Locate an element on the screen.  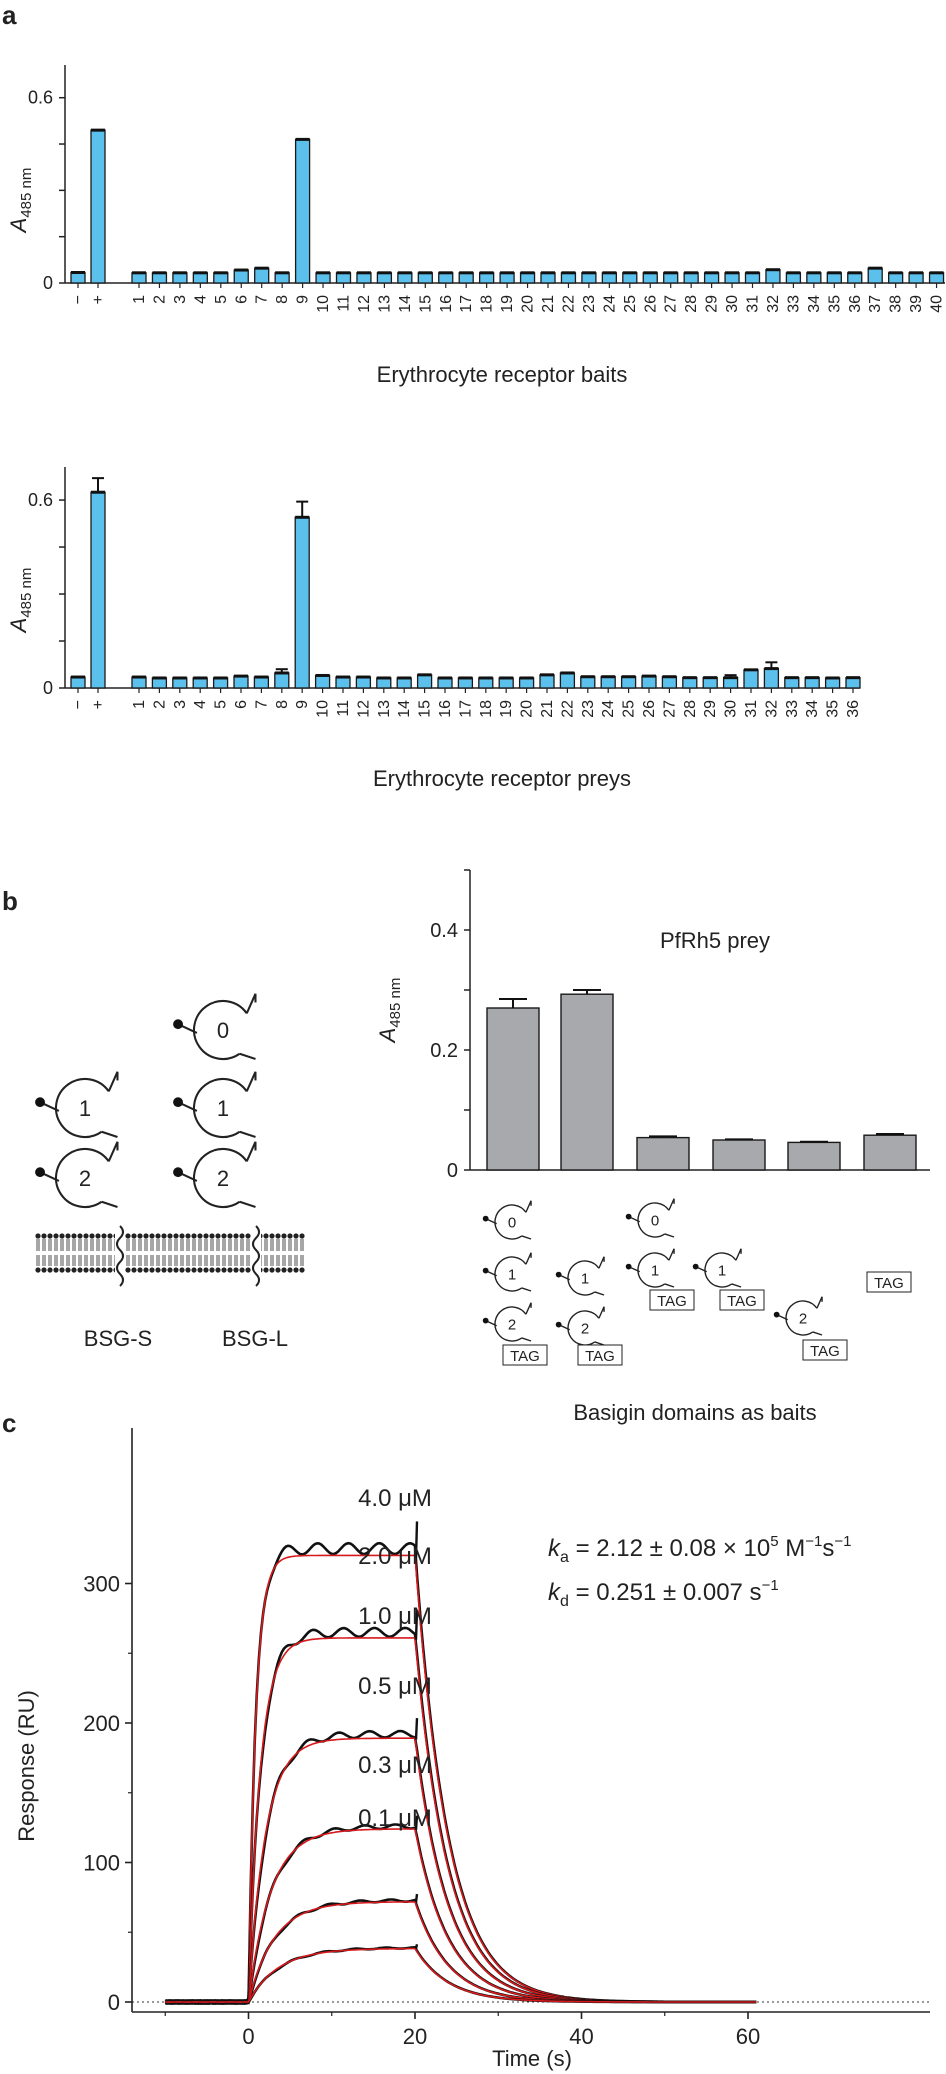
y-tick-label: 300 is located at coordinates (101, 1584).